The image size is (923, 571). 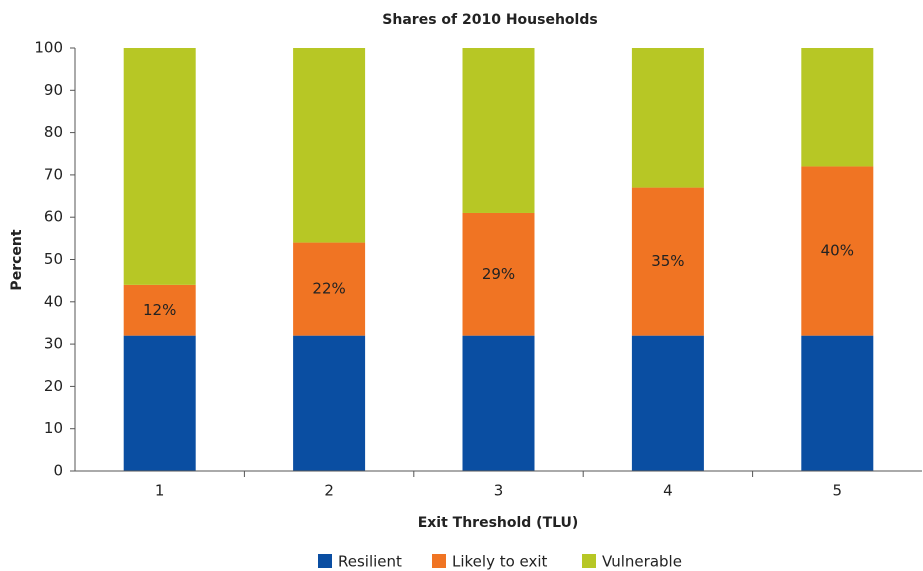 I want to click on y-tick-label: 30, so click(x=53, y=344).